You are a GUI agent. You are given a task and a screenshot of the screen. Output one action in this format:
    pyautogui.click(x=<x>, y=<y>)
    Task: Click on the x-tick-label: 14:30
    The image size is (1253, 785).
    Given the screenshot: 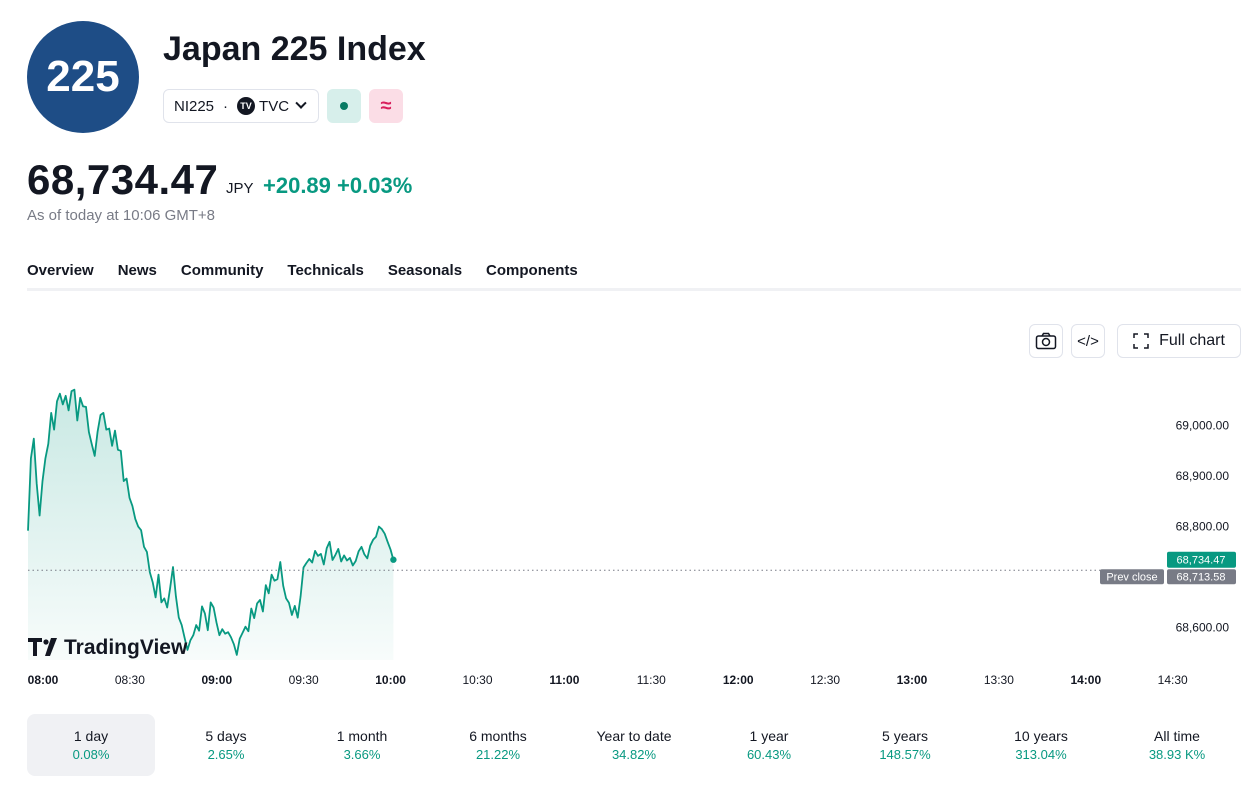 What is the action you would take?
    pyautogui.click(x=1173, y=680)
    